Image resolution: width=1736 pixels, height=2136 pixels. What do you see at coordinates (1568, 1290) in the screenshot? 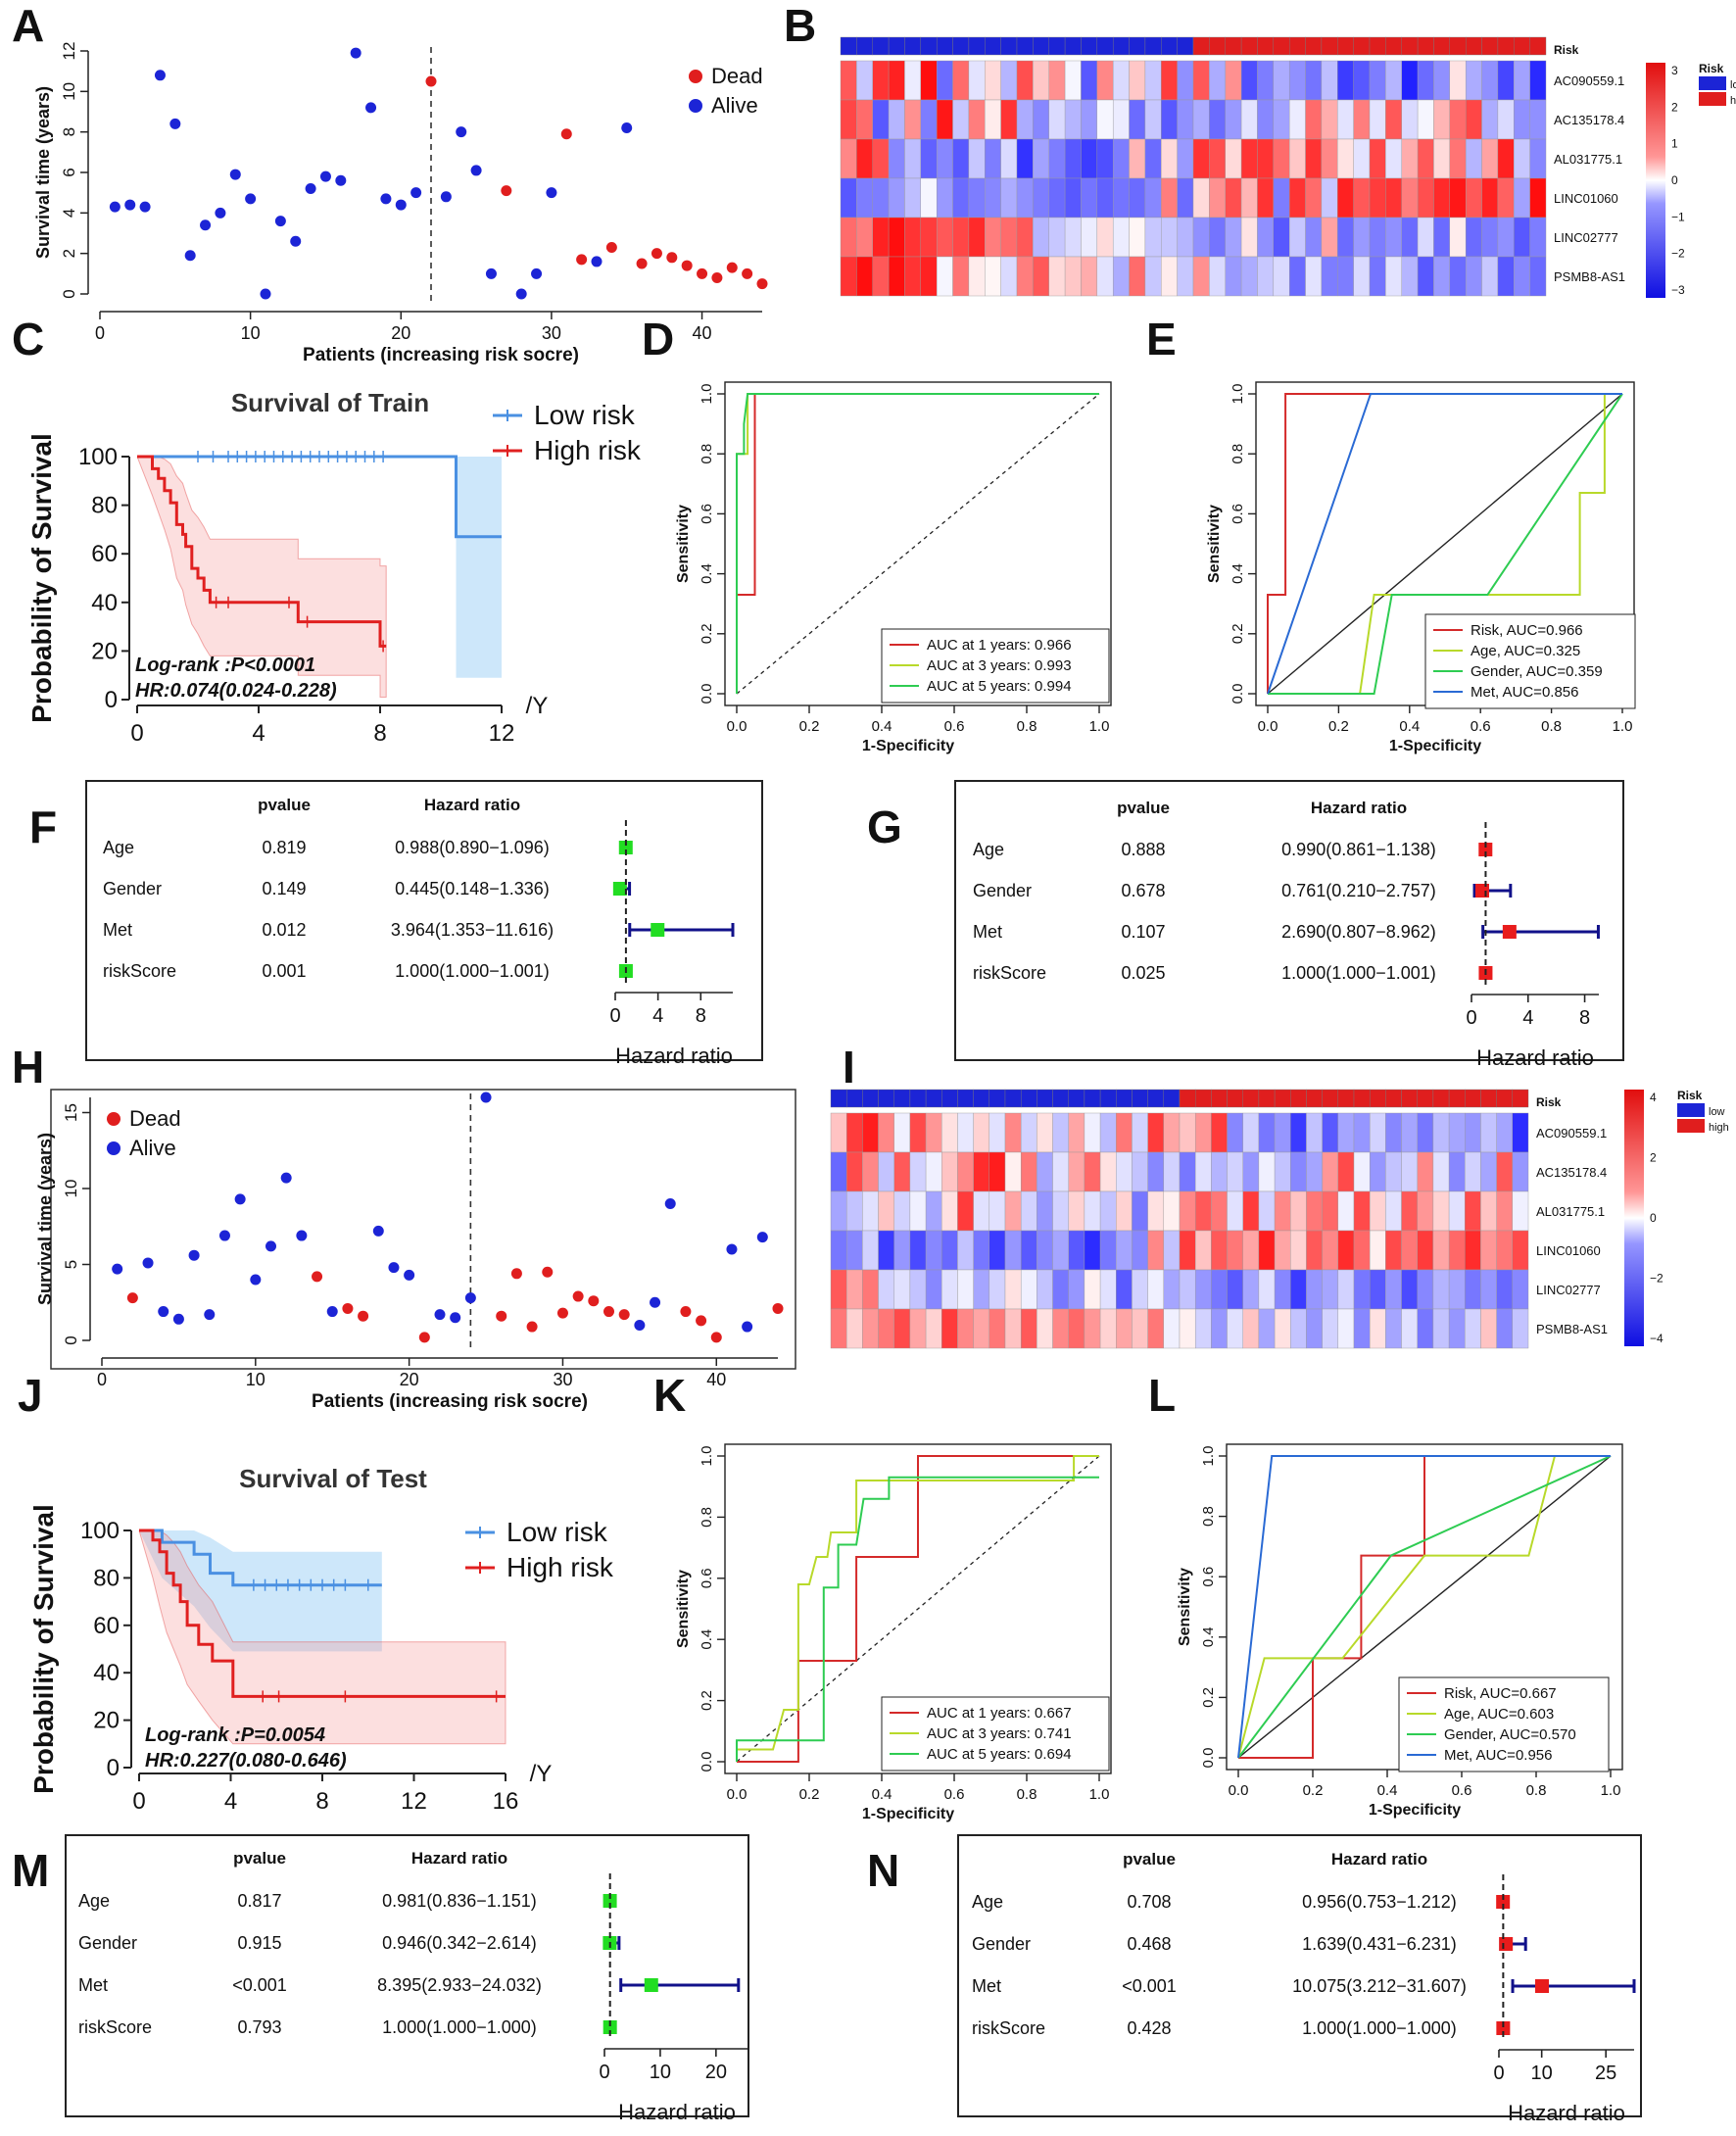
I see `heatmap-row-label: LINC02777` at bounding box center [1568, 1290].